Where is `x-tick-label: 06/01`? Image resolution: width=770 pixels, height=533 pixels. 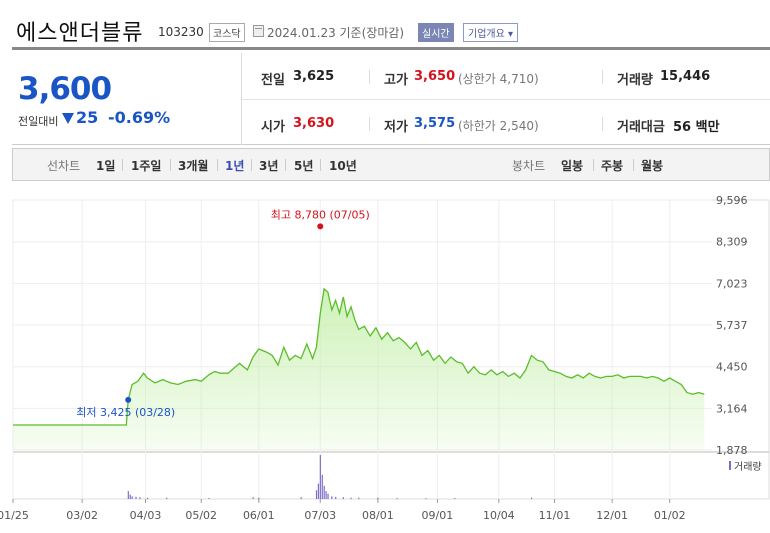
x-tick-label: 06/01 is located at coordinates (259, 515).